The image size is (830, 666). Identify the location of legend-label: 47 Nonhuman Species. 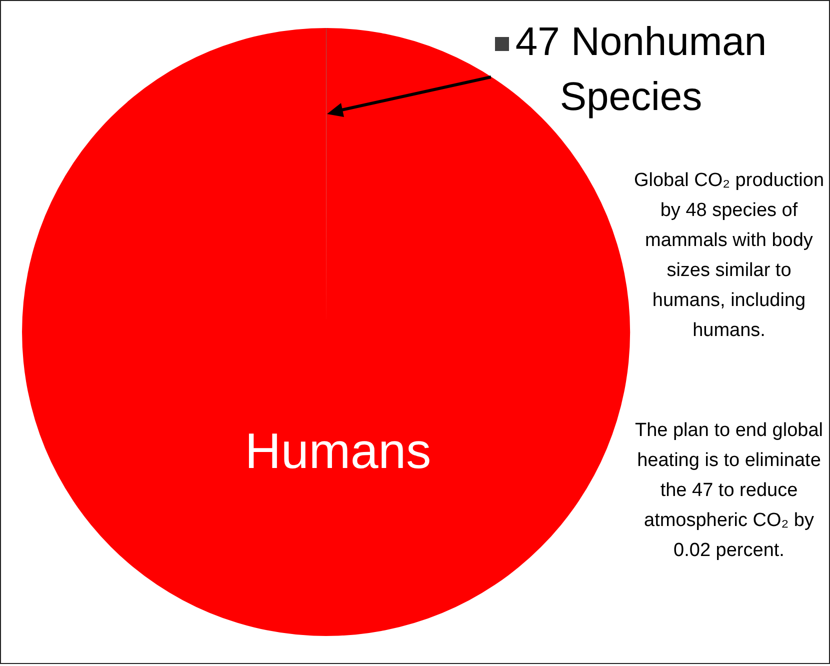
(641, 69).